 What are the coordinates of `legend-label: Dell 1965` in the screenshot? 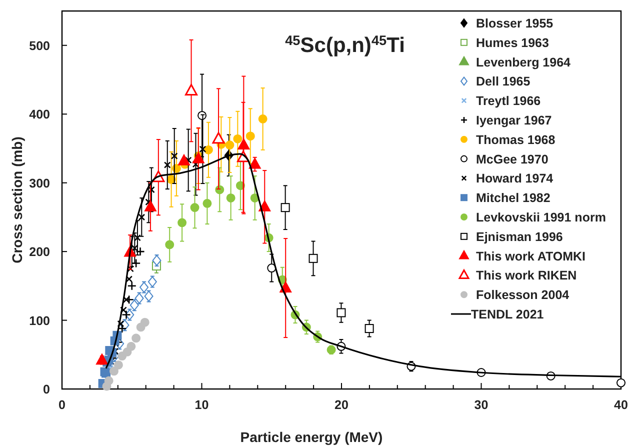 It's located at (503, 81).